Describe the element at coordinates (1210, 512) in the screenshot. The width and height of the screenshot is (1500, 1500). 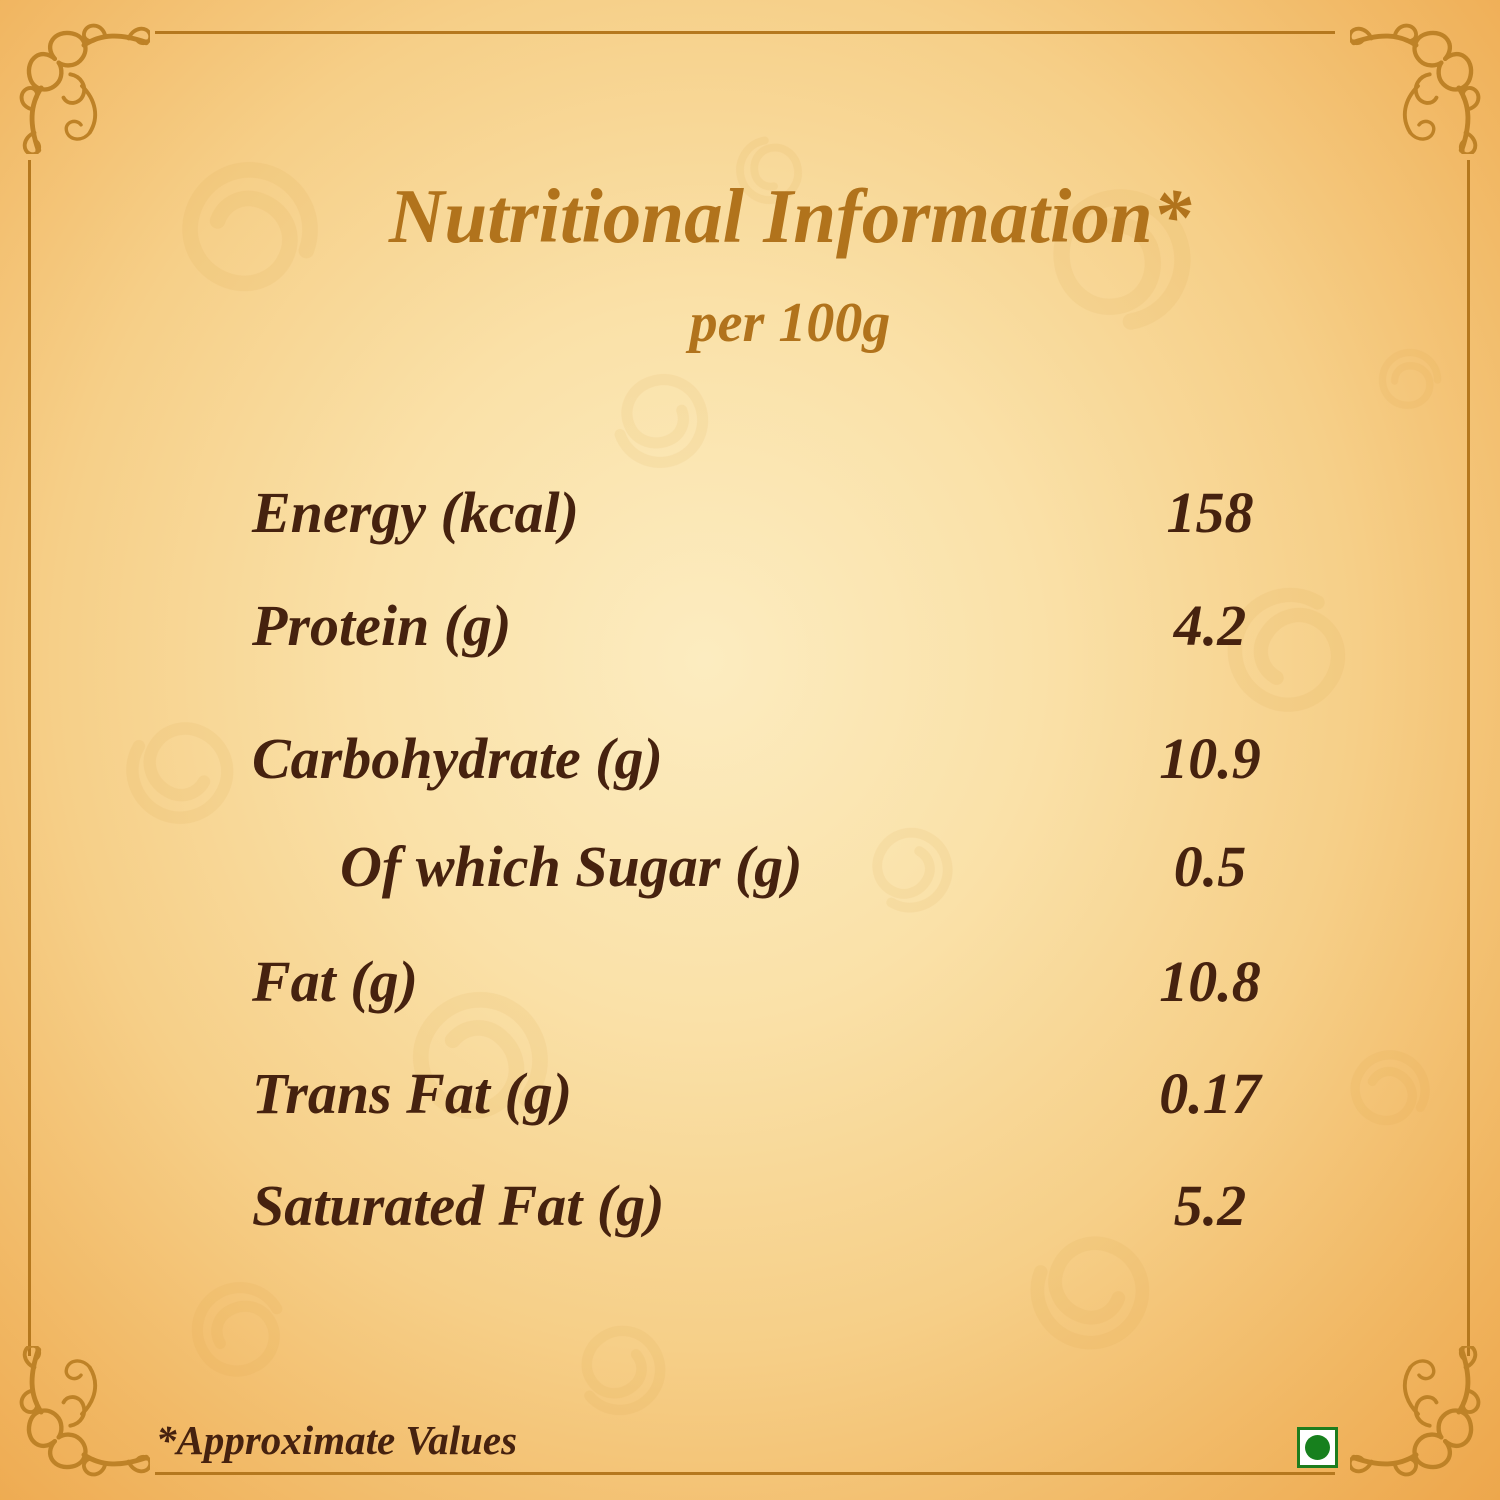
I see `nutrient-value-energy: 158` at that location.